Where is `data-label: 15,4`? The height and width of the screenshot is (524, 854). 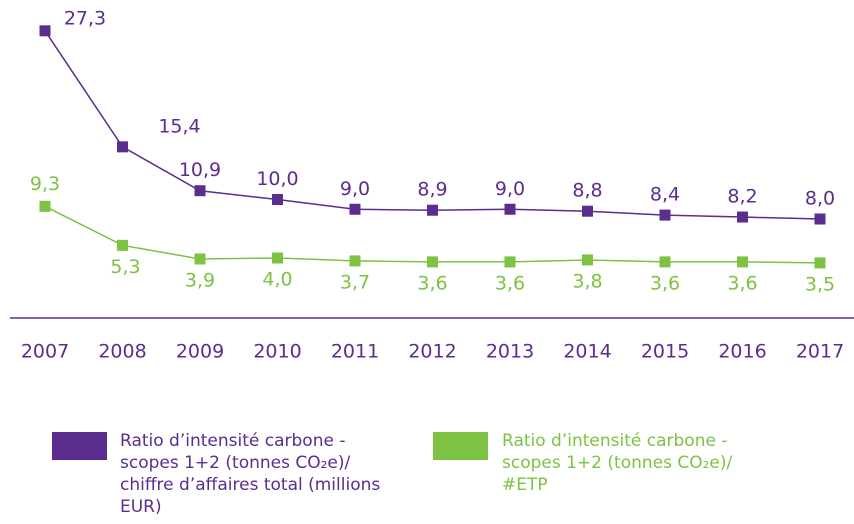
data-label: 15,4 is located at coordinates (179, 126).